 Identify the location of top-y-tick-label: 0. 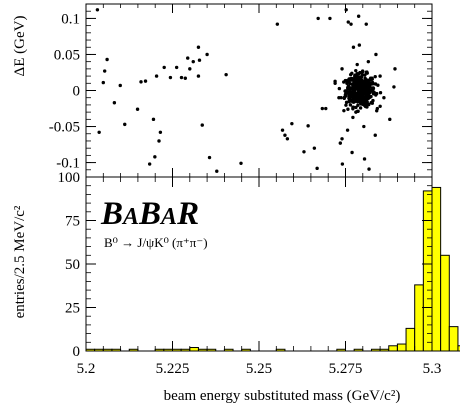
(77, 92).